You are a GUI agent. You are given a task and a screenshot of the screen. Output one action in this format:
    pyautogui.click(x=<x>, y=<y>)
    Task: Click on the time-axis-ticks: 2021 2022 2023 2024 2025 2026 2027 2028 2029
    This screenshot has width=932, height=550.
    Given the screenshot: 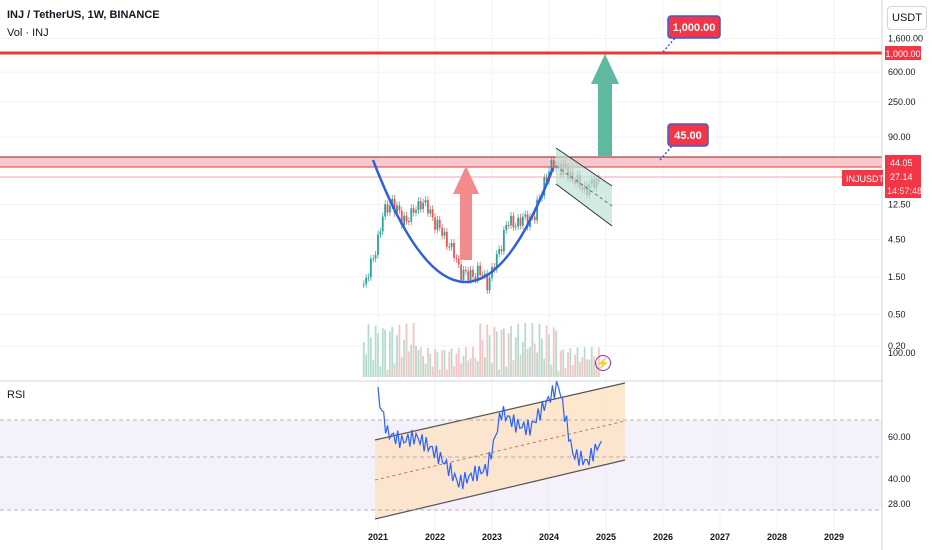 What is the action you would take?
    pyautogui.click(x=606, y=537)
    